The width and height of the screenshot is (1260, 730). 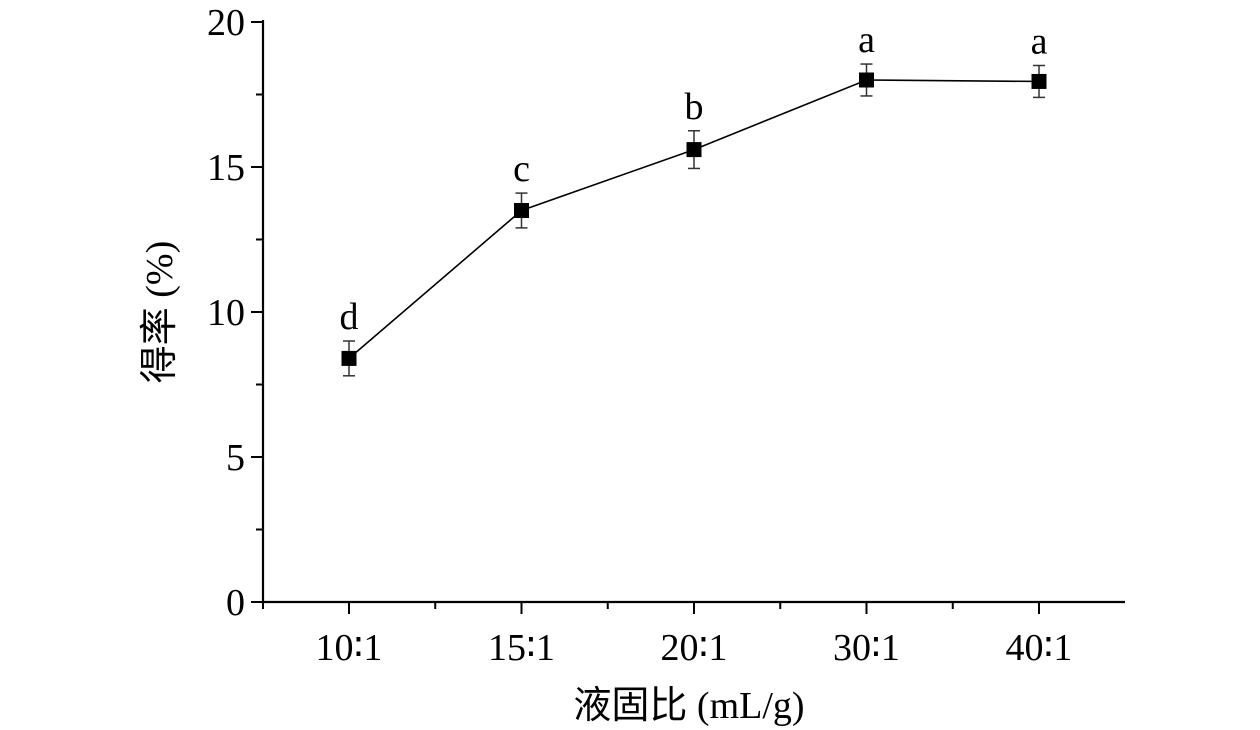 I want to click on y-tick-label: 5, so click(x=235, y=458).